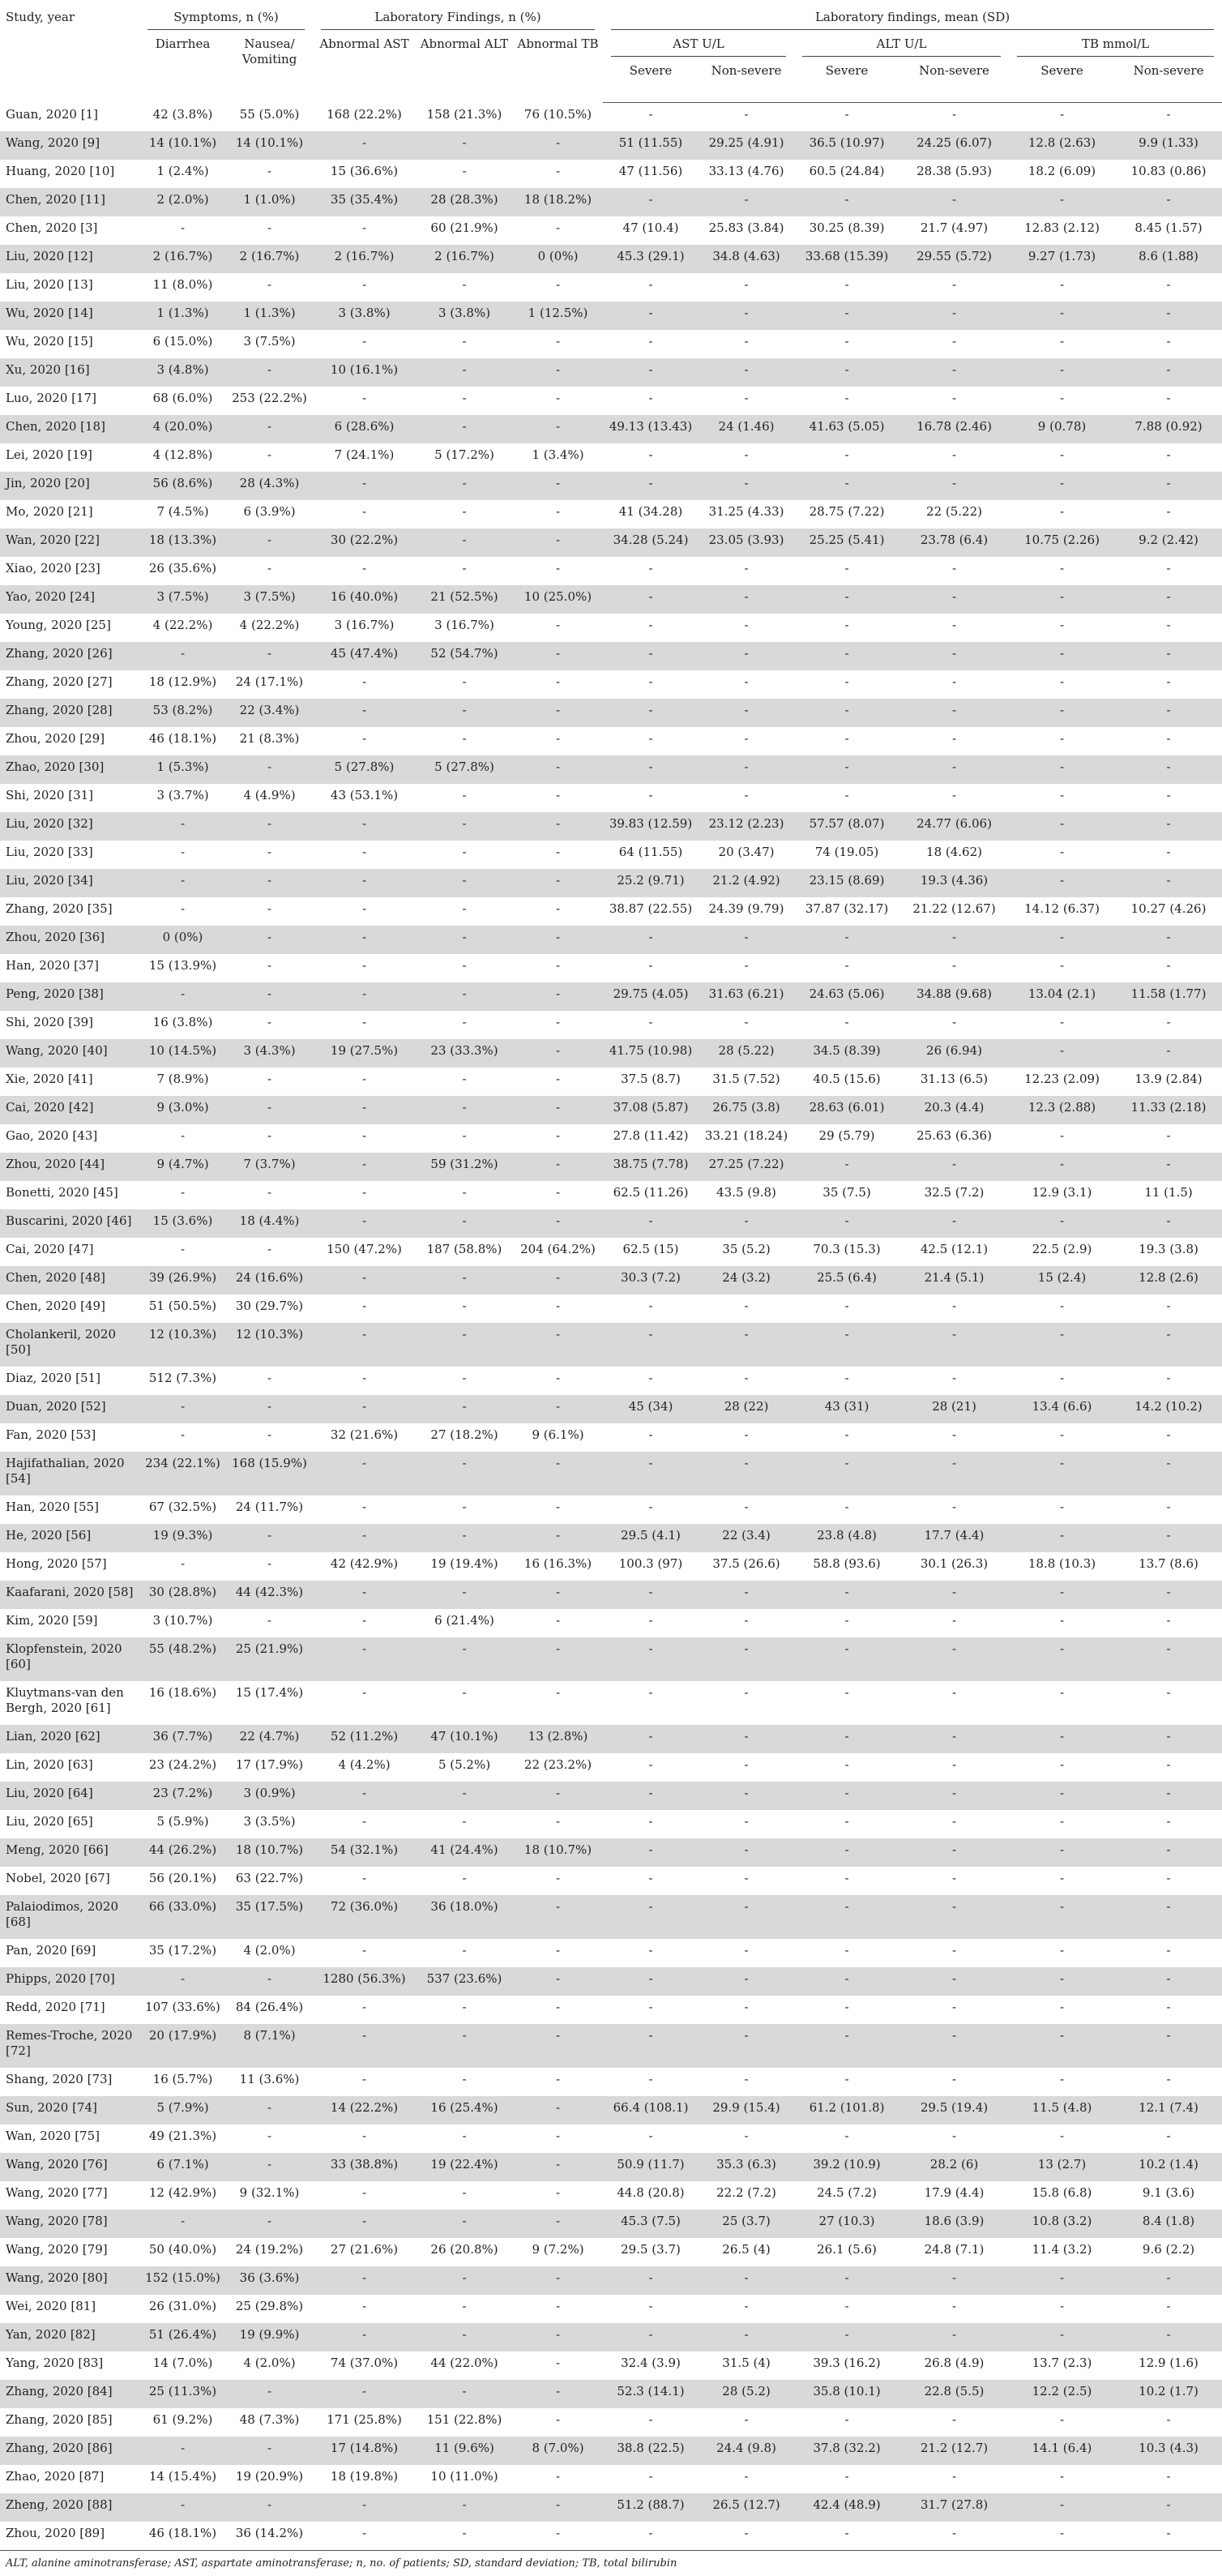 The height and width of the screenshot is (2576, 1222). I want to click on header-alt-unit: ALT U/L, so click(901, 46).